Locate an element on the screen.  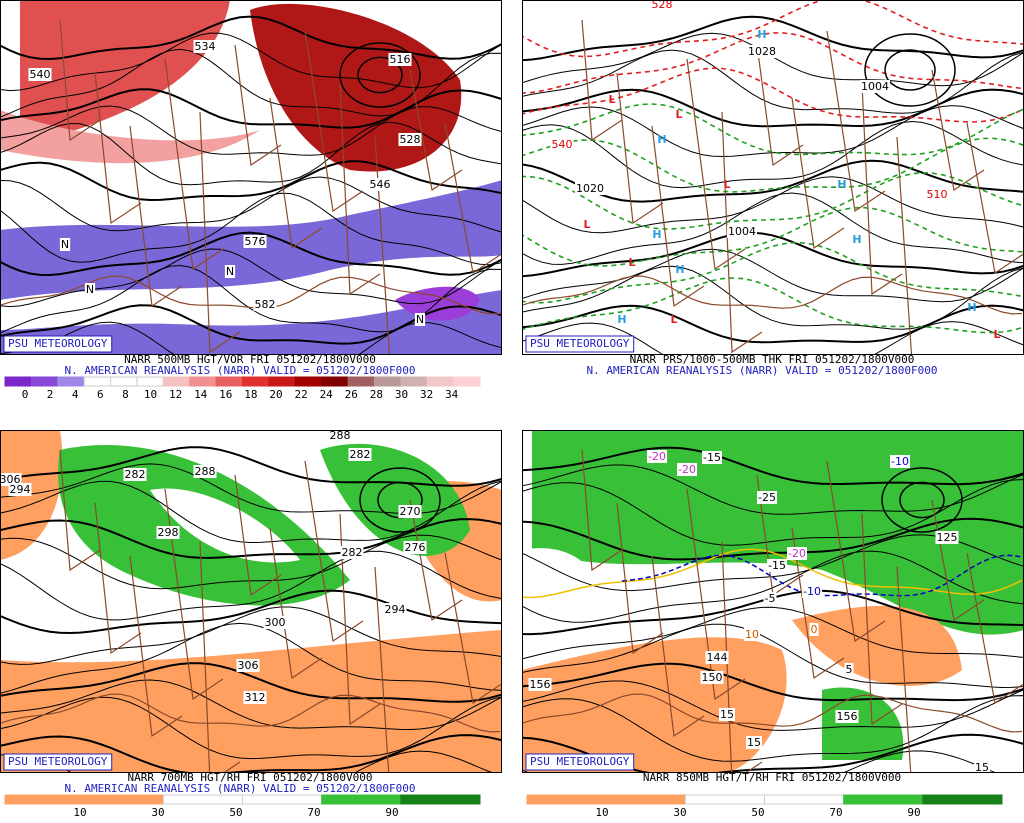
map-label: L is located at coordinates (611, 99).